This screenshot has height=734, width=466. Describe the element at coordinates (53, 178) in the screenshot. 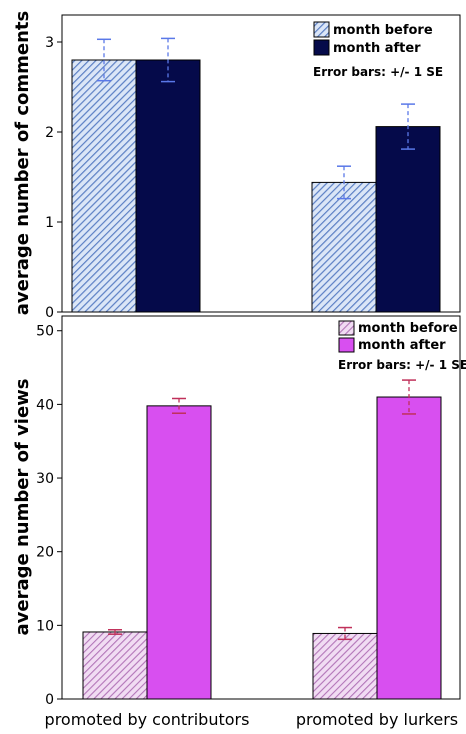

I see `y-axis: 0 1 2 3` at that location.